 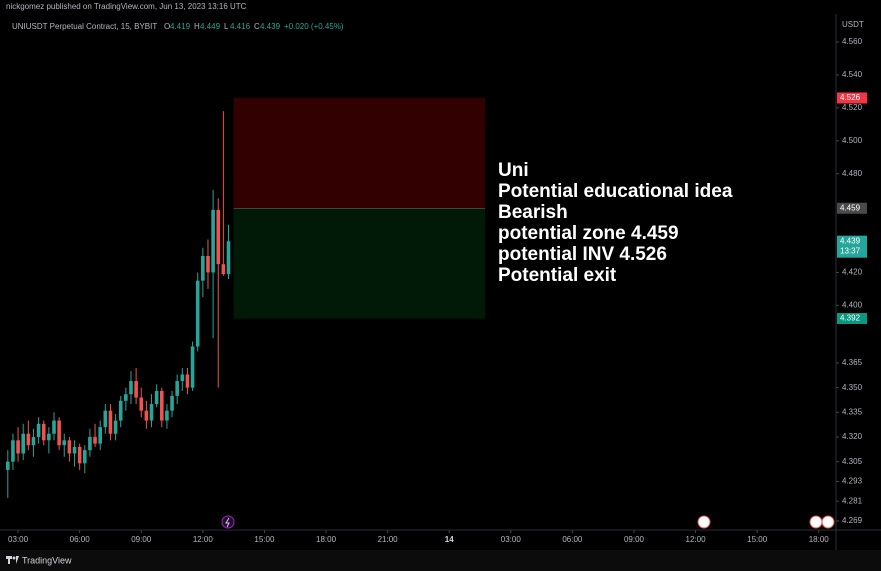 What do you see at coordinates (852, 107) in the screenshot?
I see `y-tick-label: 4.520` at bounding box center [852, 107].